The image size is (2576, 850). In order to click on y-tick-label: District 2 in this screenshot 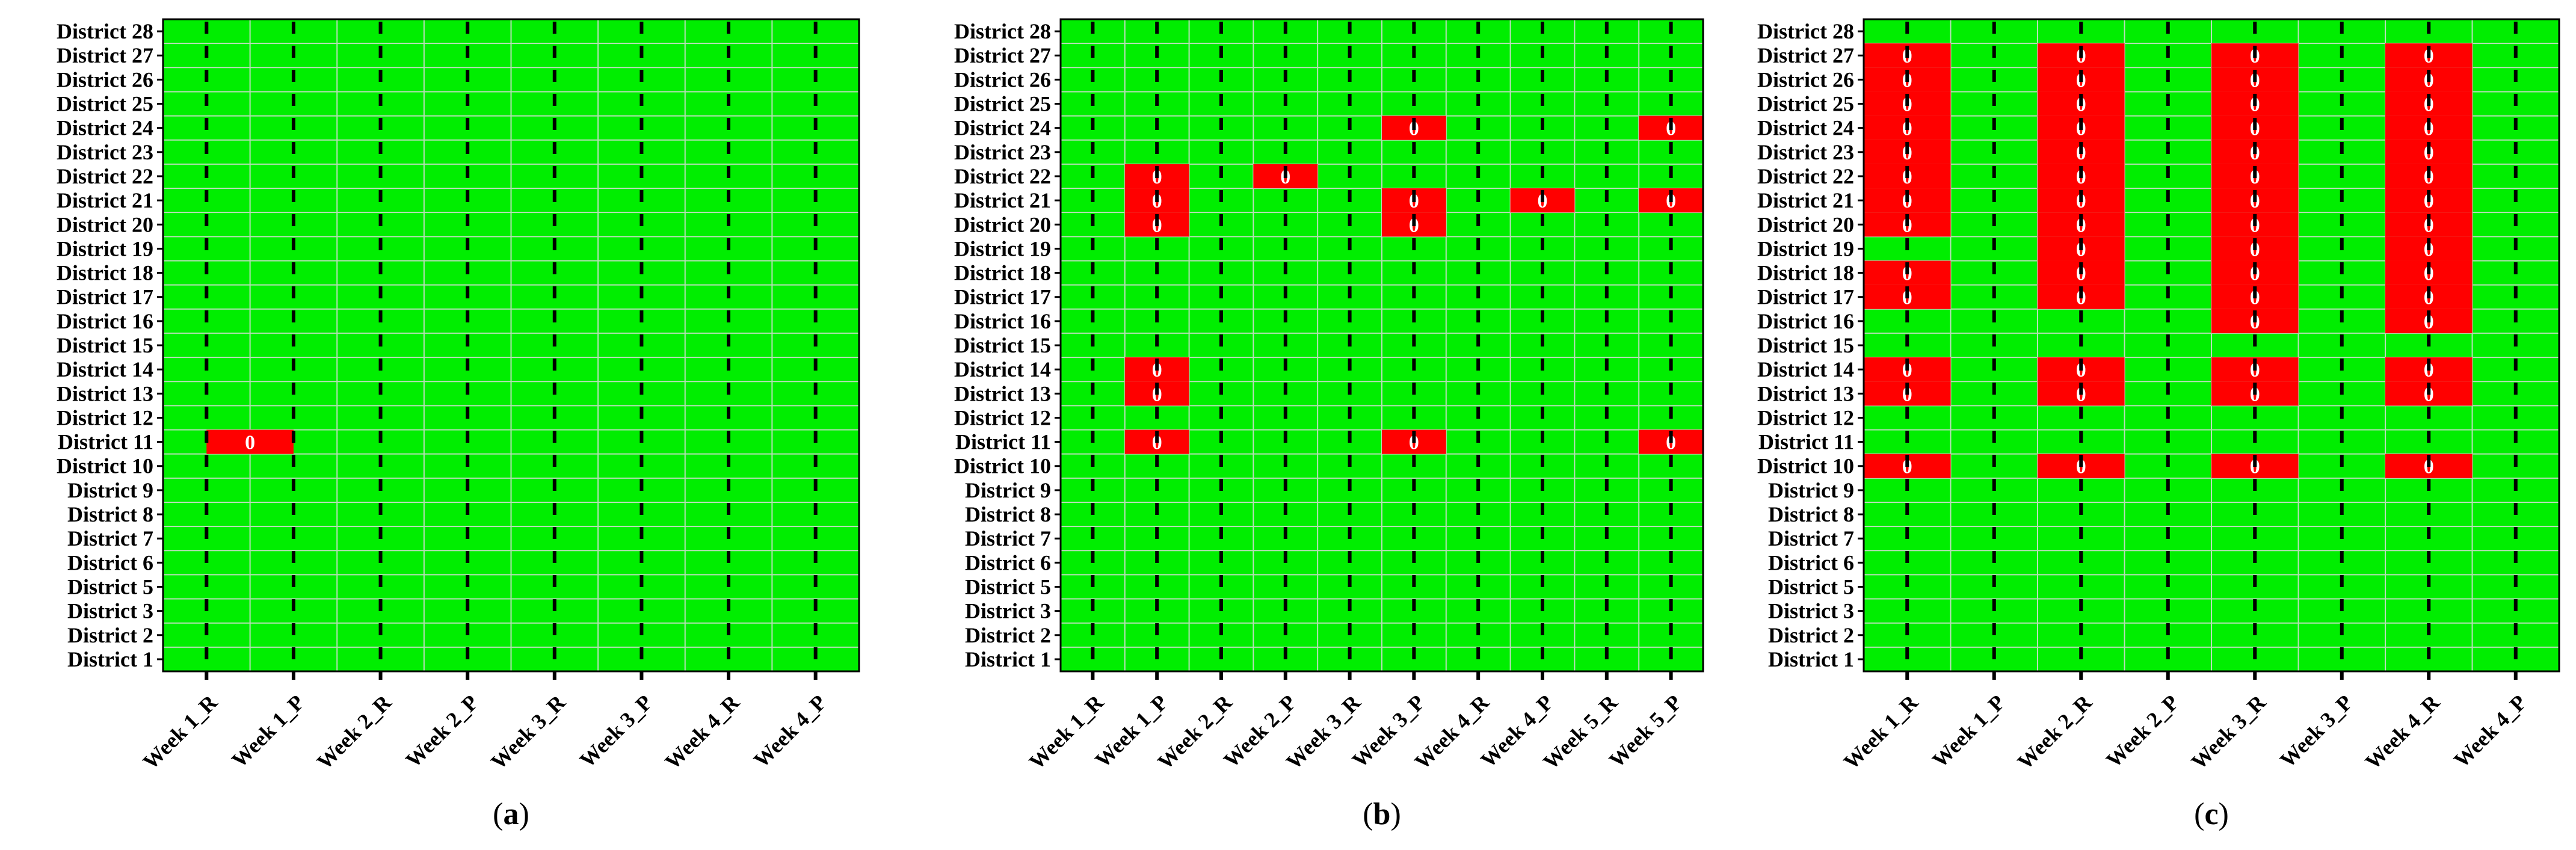, I will do `click(110, 635)`.